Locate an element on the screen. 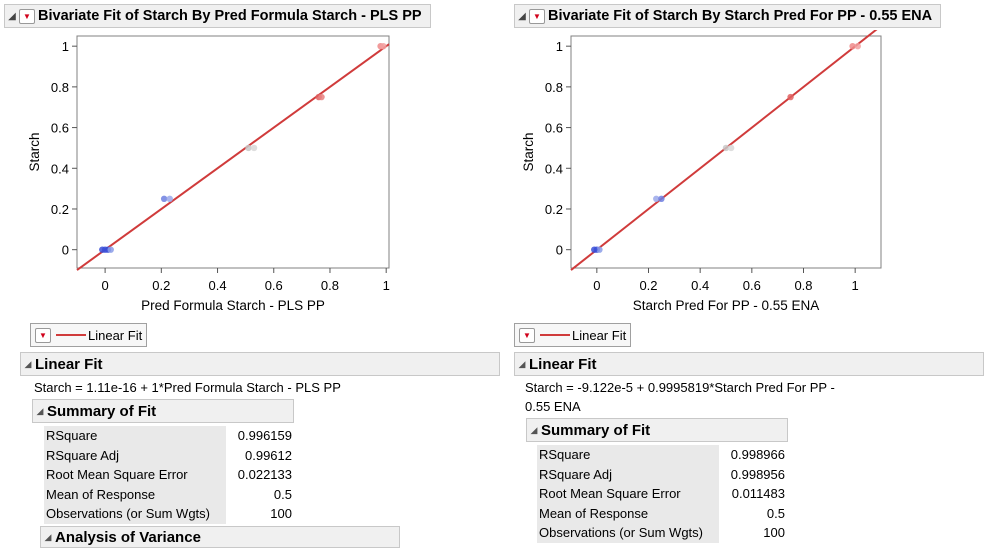 The width and height of the screenshot is (999, 548). fit-line is located at coordinates (233, 157).